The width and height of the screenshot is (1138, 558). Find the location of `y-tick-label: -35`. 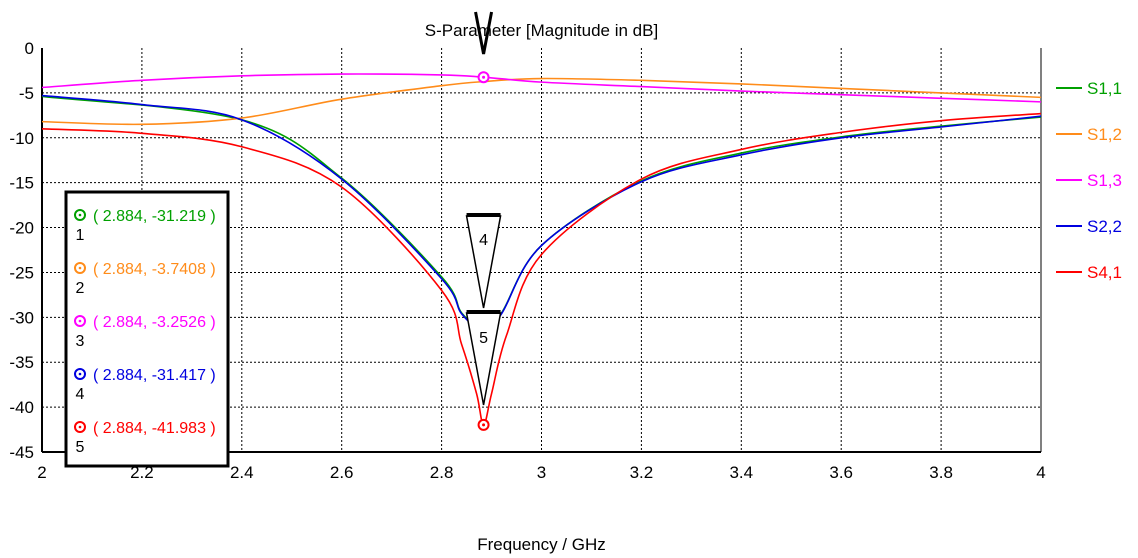

y-tick-label: -35 is located at coordinates (21, 362).